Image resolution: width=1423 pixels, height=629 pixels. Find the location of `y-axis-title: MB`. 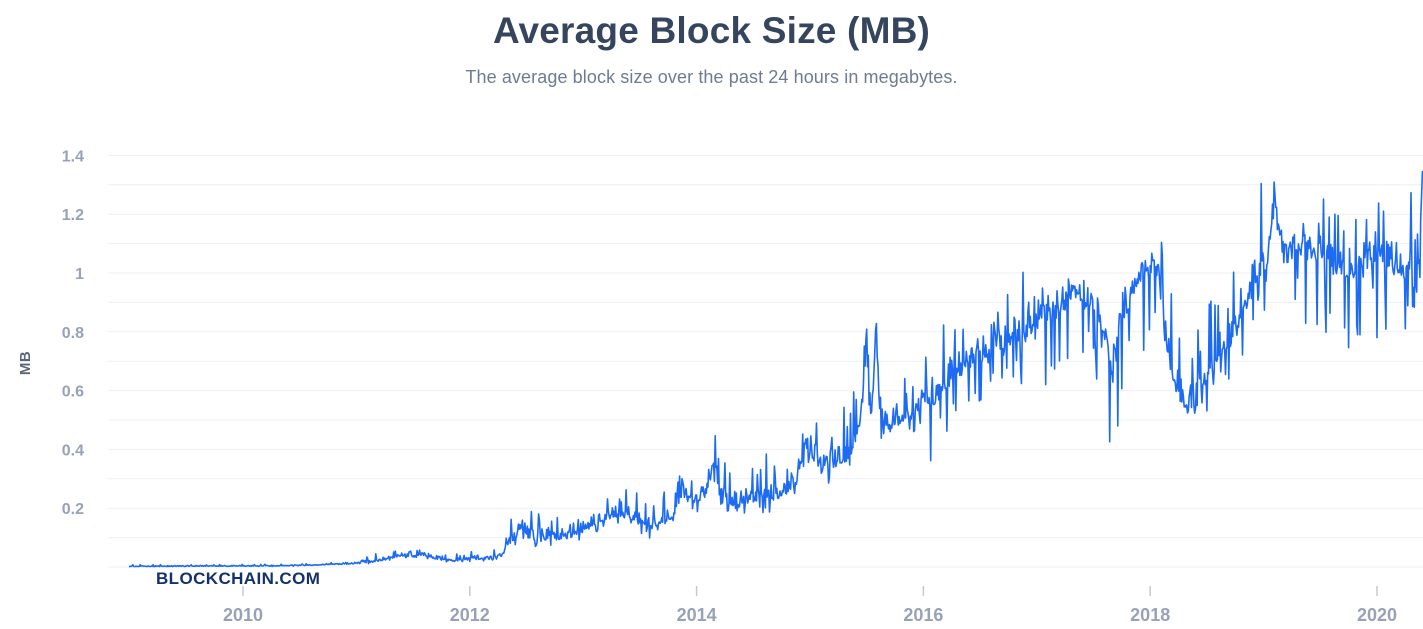

y-axis-title: MB is located at coordinates (25, 363).